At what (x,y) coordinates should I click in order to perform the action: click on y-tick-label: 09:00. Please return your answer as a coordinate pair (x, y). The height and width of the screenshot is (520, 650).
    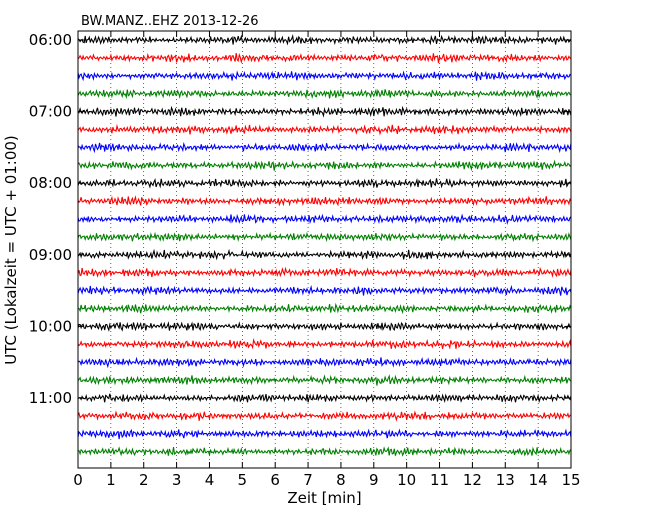
    Looking at the image, I should click on (50, 255).